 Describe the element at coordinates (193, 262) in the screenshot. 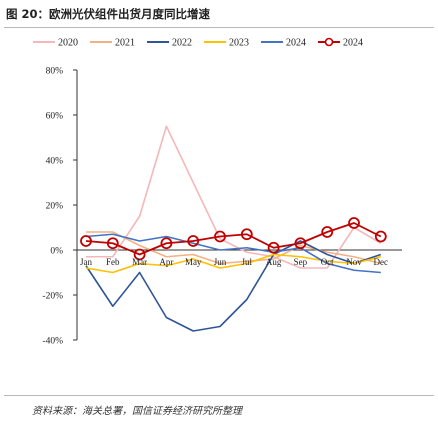

I see `x-tick-label: May` at that location.